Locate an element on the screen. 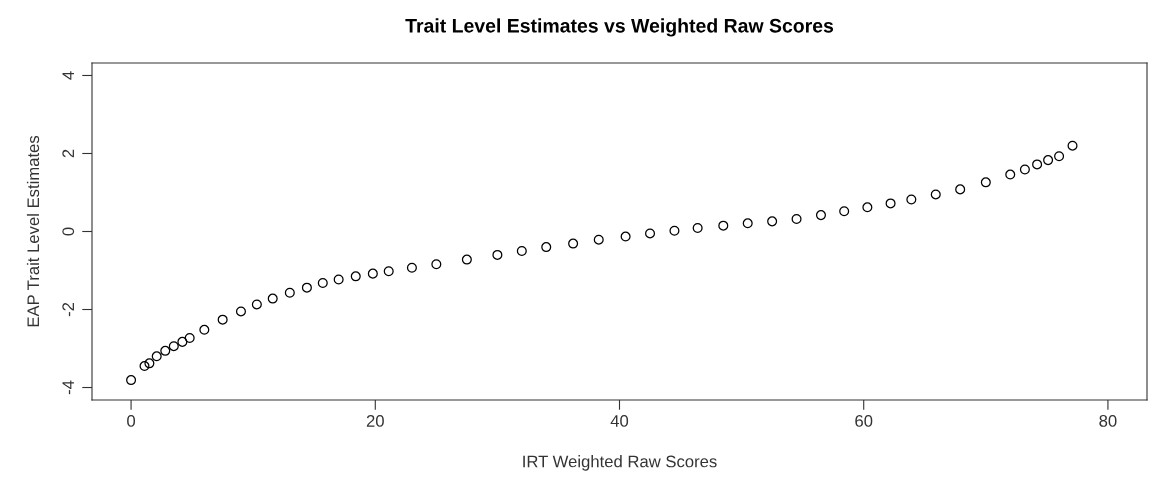 The width and height of the screenshot is (1151, 491). y-tick-label: 0 is located at coordinates (68, 231).